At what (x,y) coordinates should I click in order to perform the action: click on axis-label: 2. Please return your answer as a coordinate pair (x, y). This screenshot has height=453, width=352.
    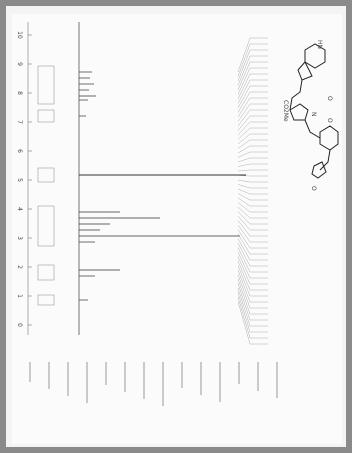
    Looking at the image, I should click on (19, 267).